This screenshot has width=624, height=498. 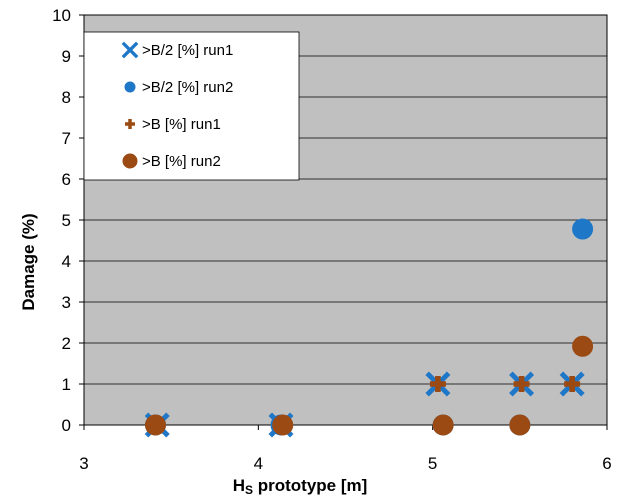 What do you see at coordinates (66, 343) in the screenshot?
I see `y-tick-label-2: 2` at bounding box center [66, 343].